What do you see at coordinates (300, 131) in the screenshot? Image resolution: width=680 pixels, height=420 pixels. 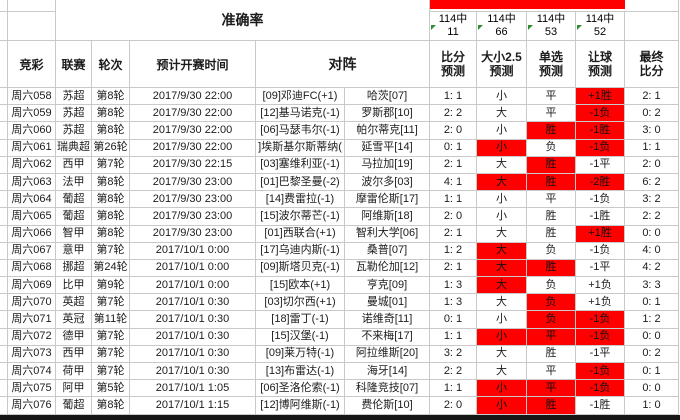 I see `cell-home-team: [06]马瑟韦尔(-1)` at bounding box center [300, 131].